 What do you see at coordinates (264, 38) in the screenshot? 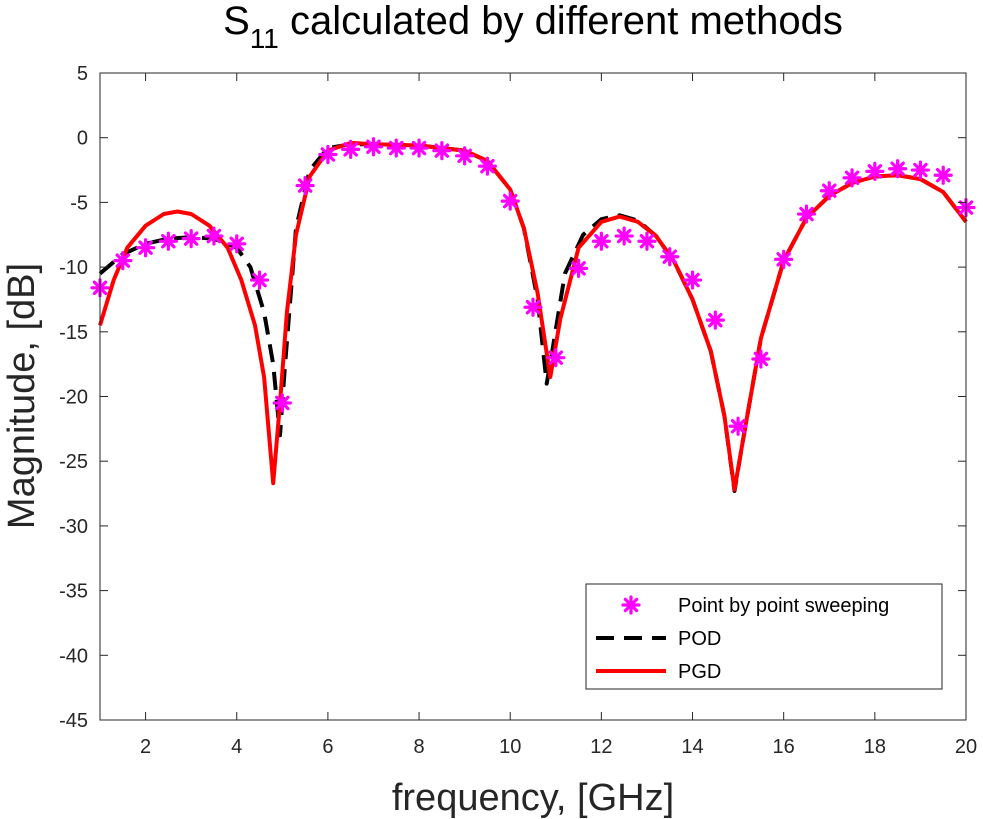
I see `title-subscript: 11` at bounding box center [264, 38].